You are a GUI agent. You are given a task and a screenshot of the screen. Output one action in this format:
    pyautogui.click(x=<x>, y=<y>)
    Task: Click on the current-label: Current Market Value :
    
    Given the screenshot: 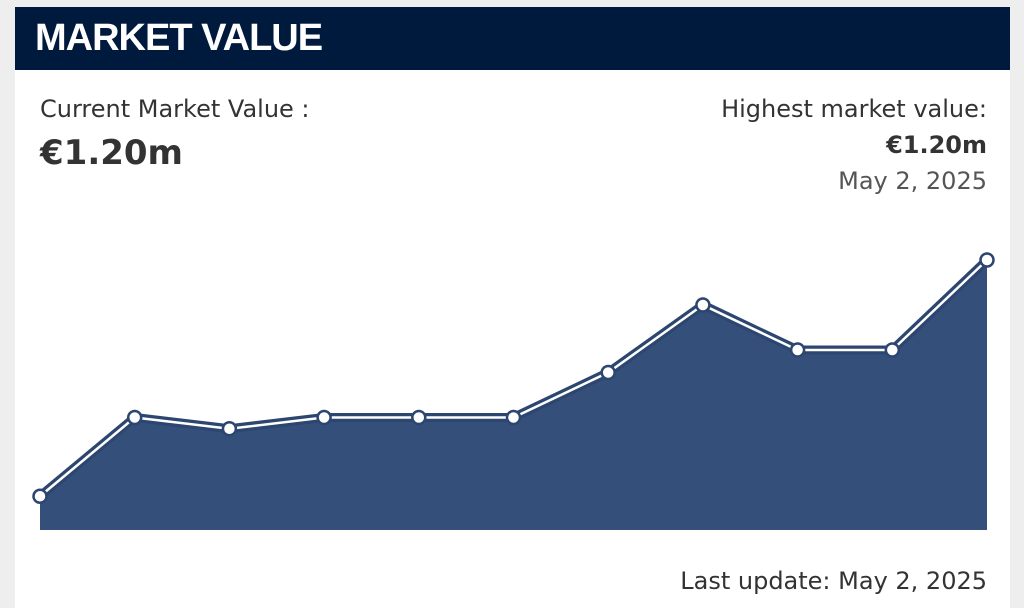 What is the action you would take?
    pyautogui.click(x=175, y=109)
    